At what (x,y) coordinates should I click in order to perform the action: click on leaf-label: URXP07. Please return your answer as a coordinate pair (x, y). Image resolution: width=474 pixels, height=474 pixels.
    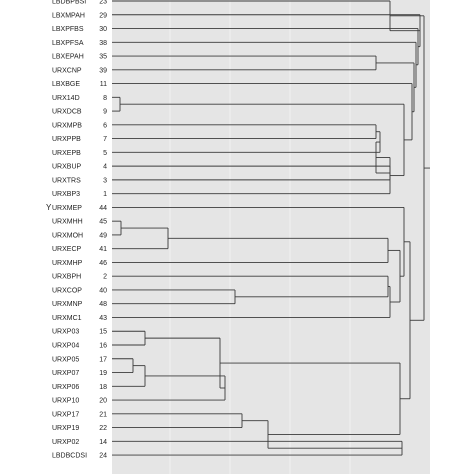
    Looking at the image, I should click on (65, 373).